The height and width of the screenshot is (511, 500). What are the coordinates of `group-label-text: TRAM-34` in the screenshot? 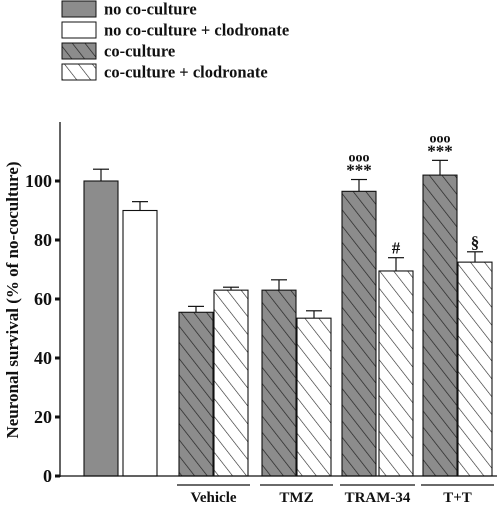 It's located at (378, 498).